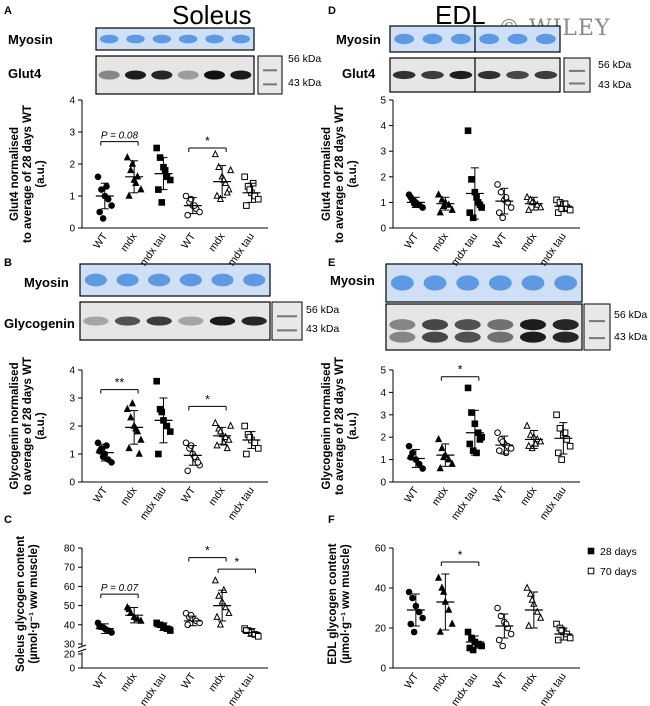 The height and width of the screenshot is (706, 650). What do you see at coordinates (460, 15) in the screenshot?
I see `edl-header: EDL` at bounding box center [460, 15].